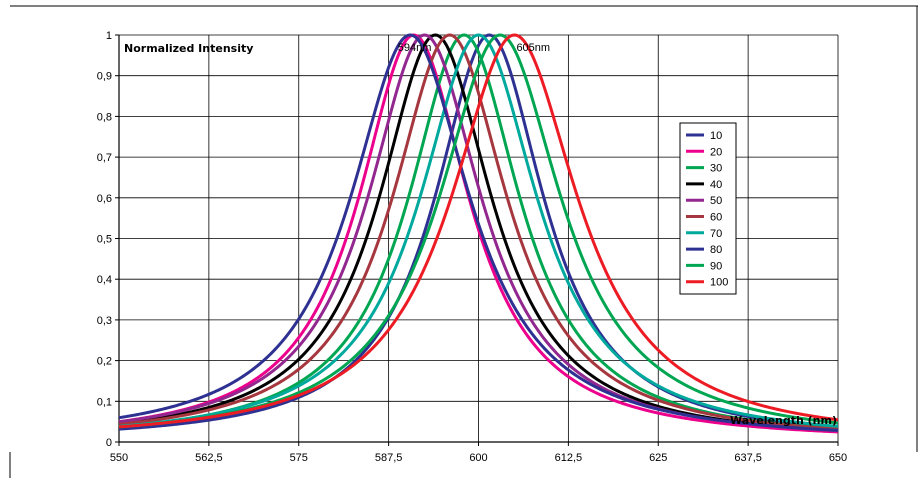  I want to click on legend-label-20: 20, so click(716, 152).